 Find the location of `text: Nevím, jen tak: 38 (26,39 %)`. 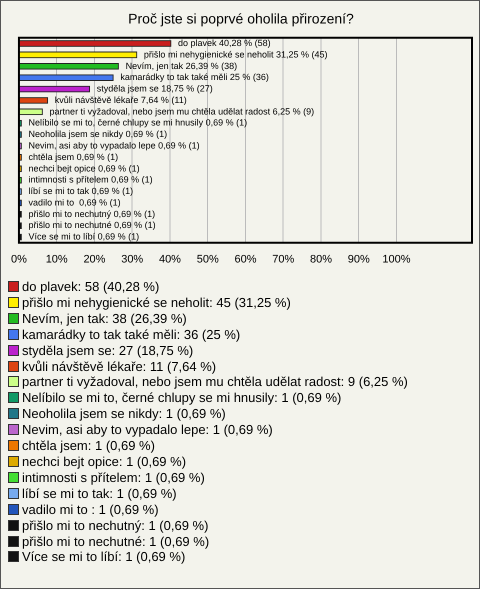

text: Nevím, jen tak: 38 (26,39 %) is located at coordinates (104, 318).